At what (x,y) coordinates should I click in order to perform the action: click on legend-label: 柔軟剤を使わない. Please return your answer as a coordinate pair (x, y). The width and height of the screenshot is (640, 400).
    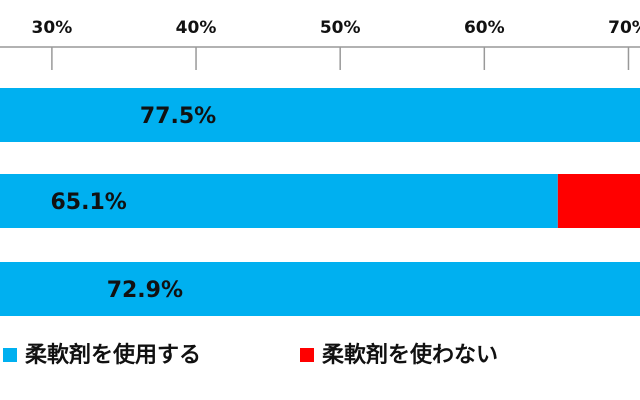
    Looking at the image, I should click on (410, 355).